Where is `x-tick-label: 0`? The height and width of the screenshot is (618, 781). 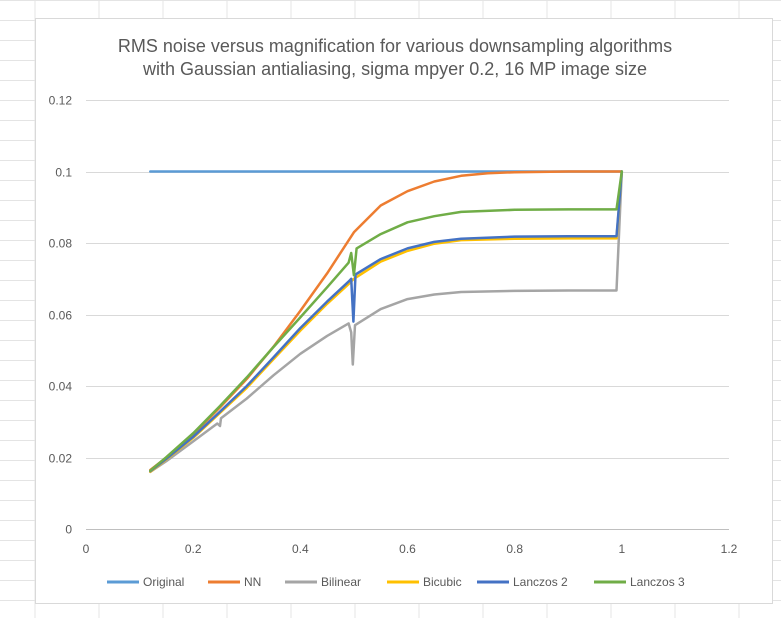
x-tick-label: 0 is located at coordinates (86, 549).